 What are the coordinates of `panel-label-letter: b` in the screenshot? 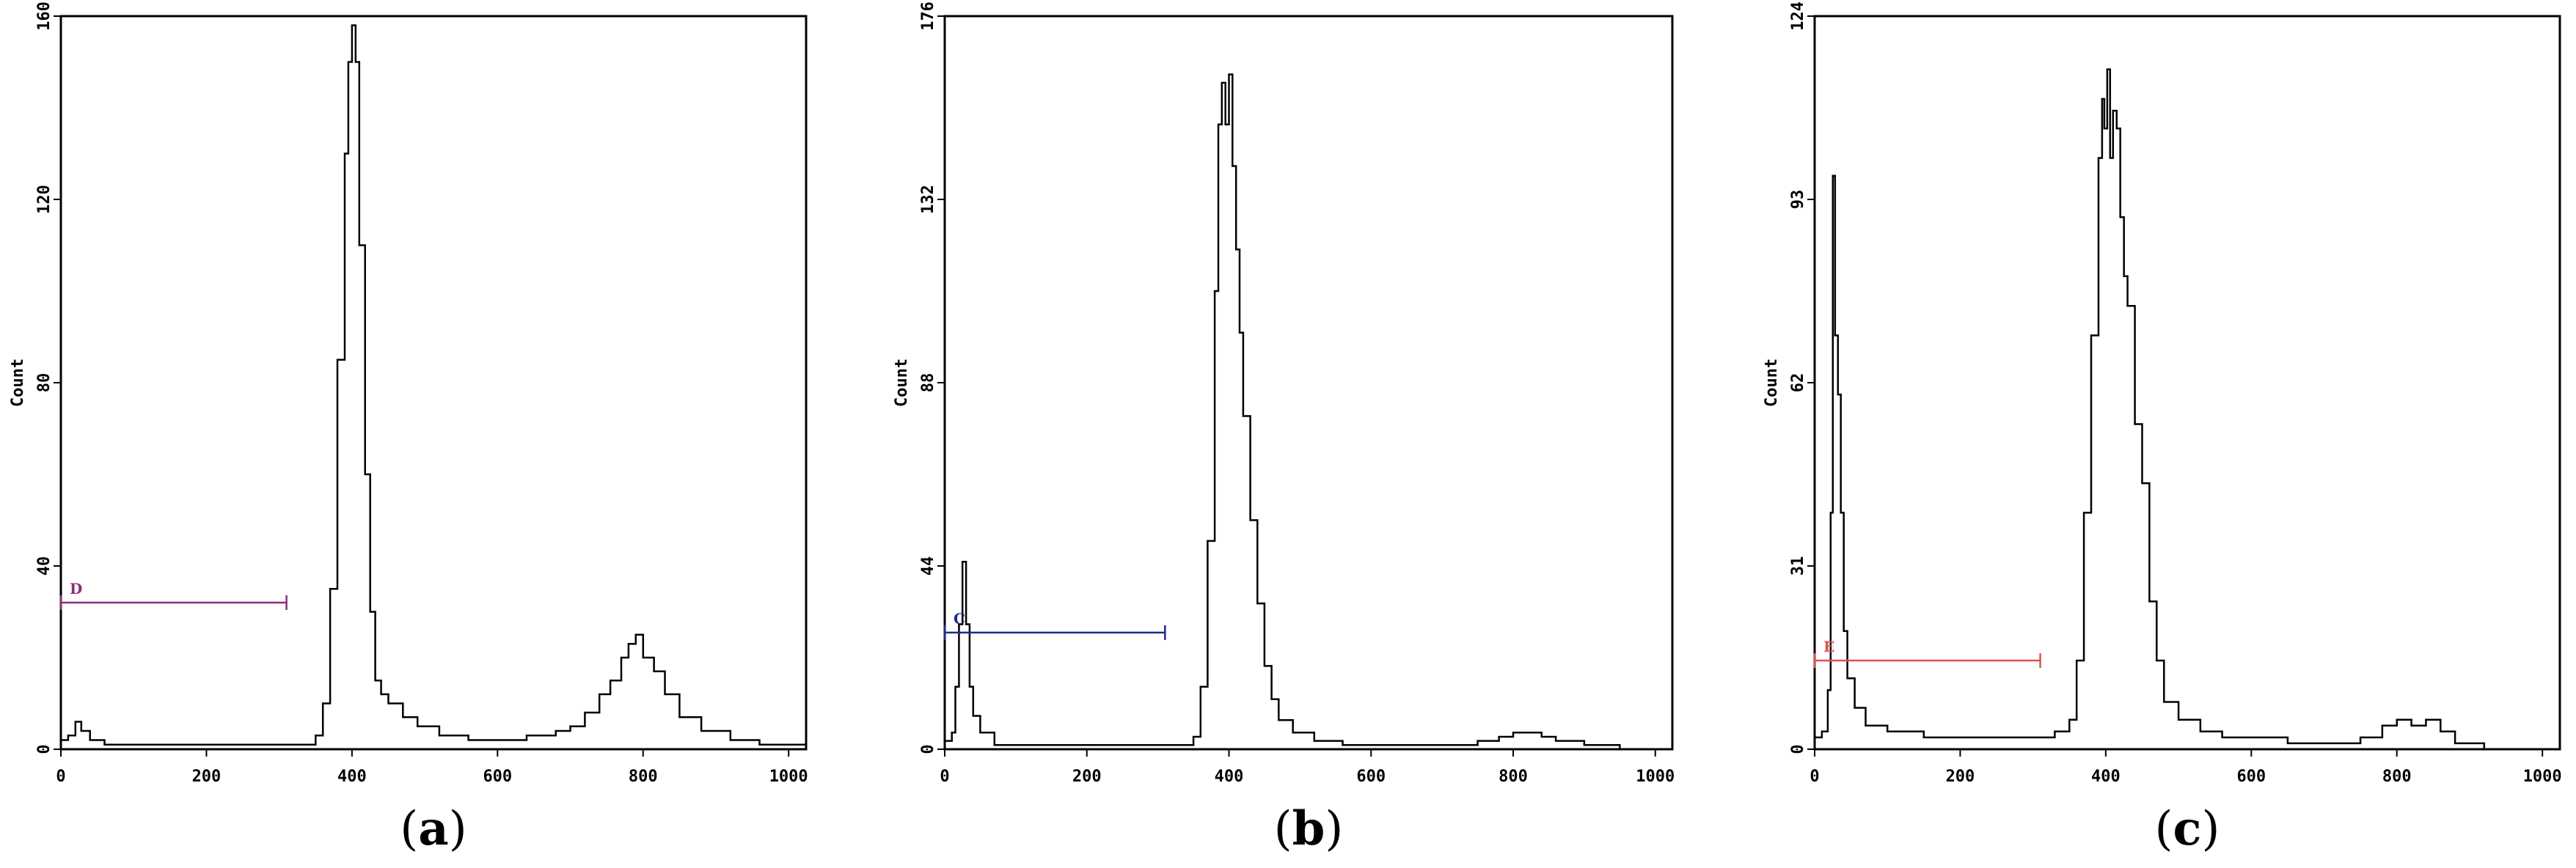 It's located at (1309, 828).